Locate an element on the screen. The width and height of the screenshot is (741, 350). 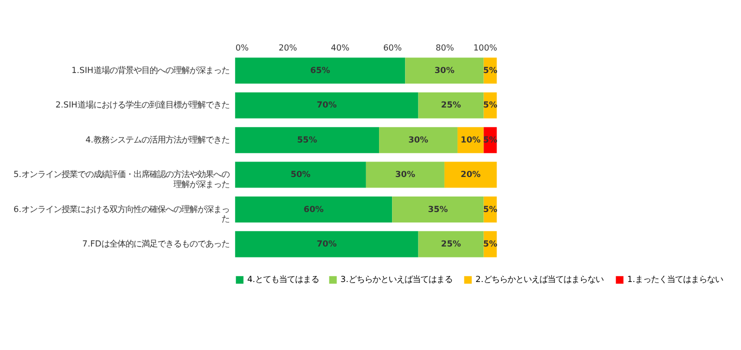
data-label: 20% is located at coordinates (471, 174).